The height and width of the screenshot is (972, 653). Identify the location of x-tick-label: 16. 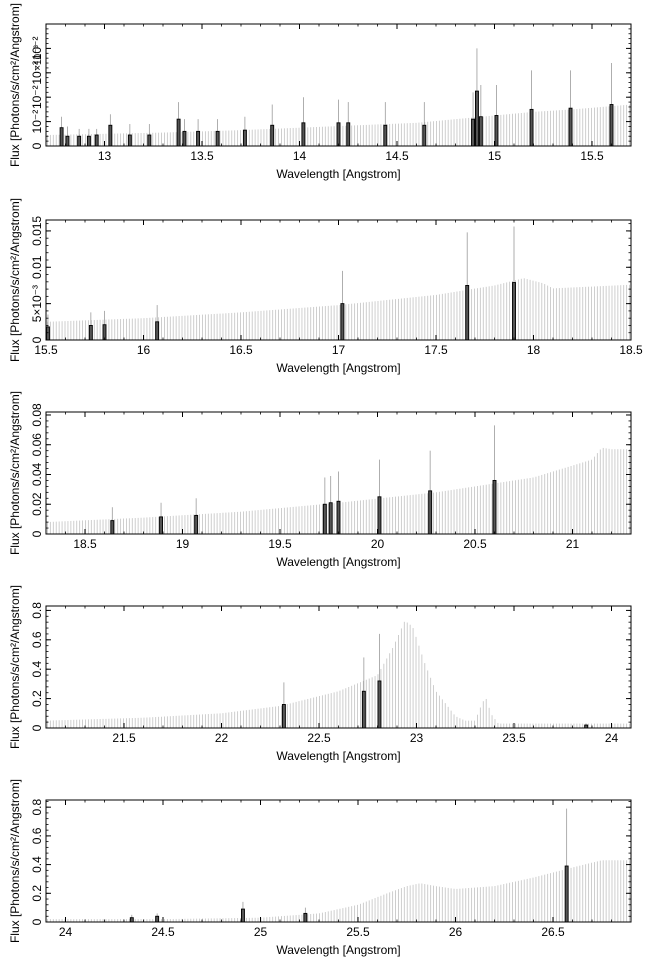
(144, 350).